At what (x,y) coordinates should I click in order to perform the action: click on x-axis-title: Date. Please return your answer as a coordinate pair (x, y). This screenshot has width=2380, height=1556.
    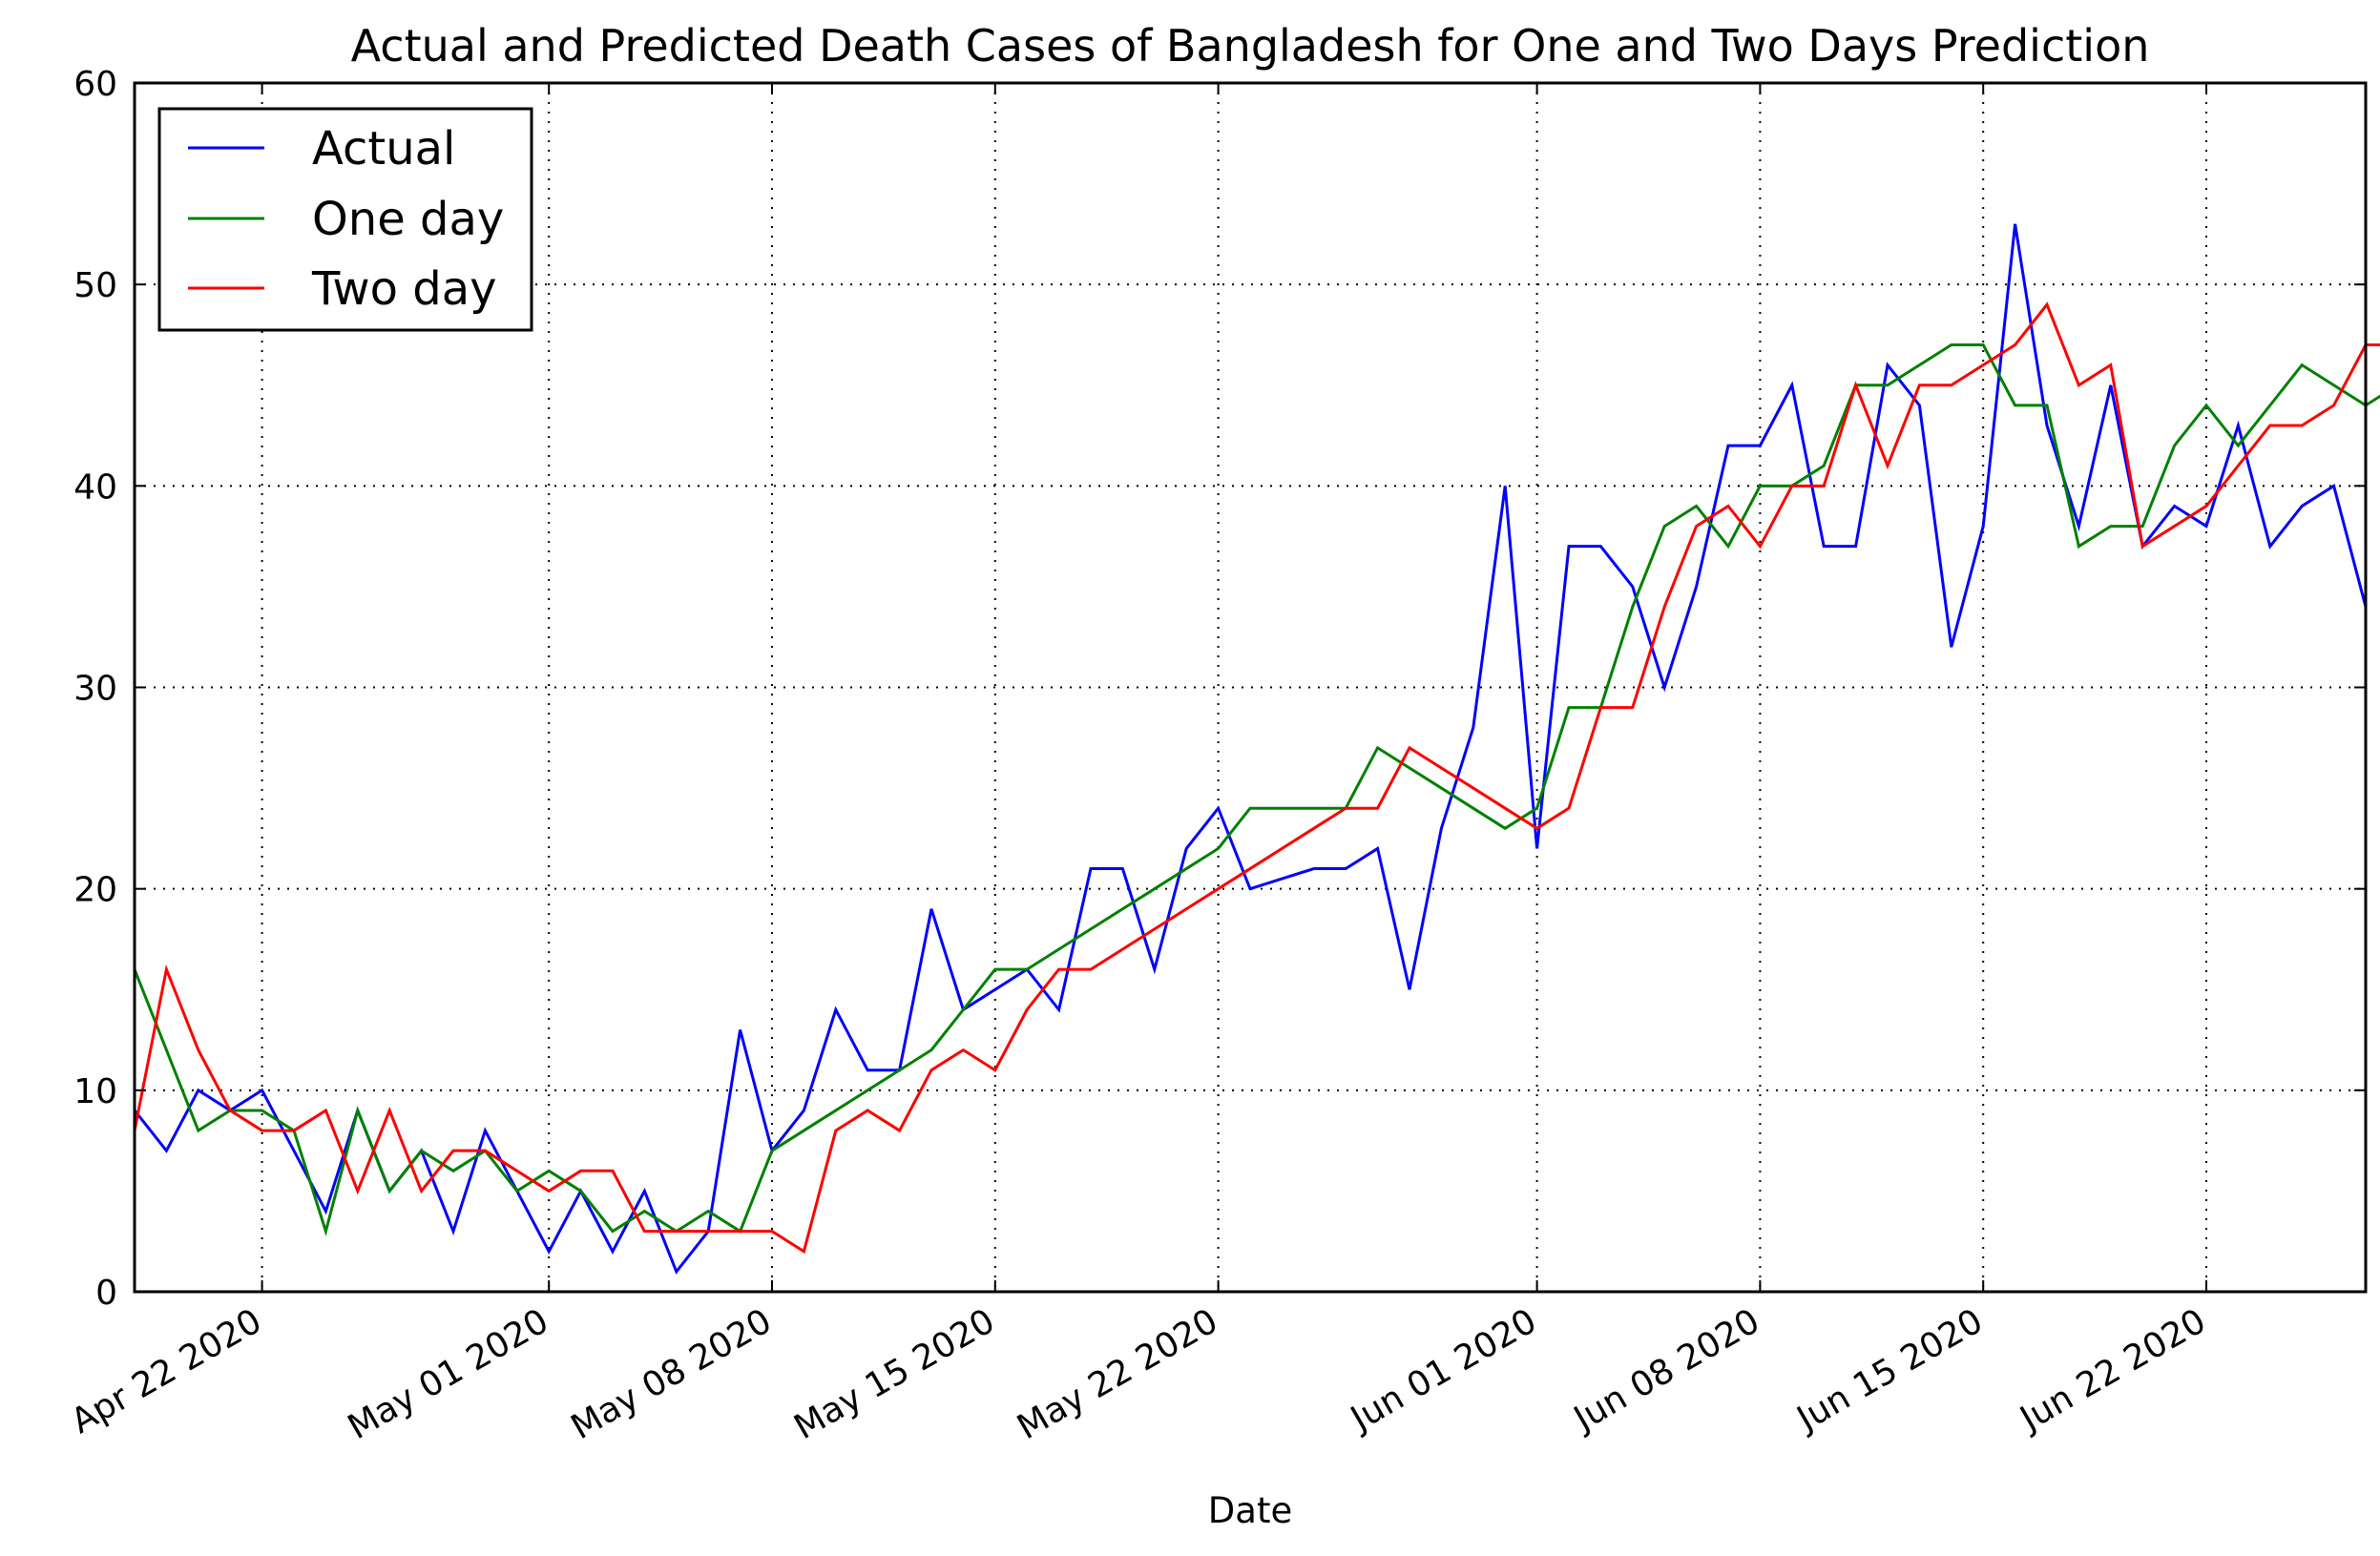
    Looking at the image, I should click on (1250, 1511).